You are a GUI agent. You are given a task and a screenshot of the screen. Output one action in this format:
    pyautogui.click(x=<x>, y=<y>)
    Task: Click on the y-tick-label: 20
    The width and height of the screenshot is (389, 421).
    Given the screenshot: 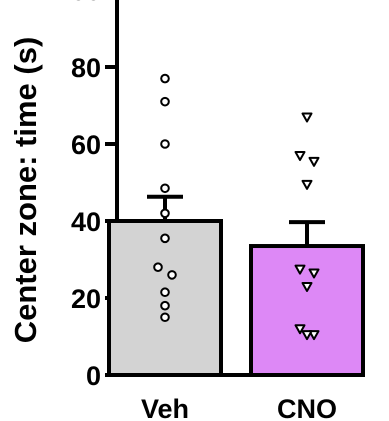 What is the action you would take?
    pyautogui.click(x=86, y=299)
    